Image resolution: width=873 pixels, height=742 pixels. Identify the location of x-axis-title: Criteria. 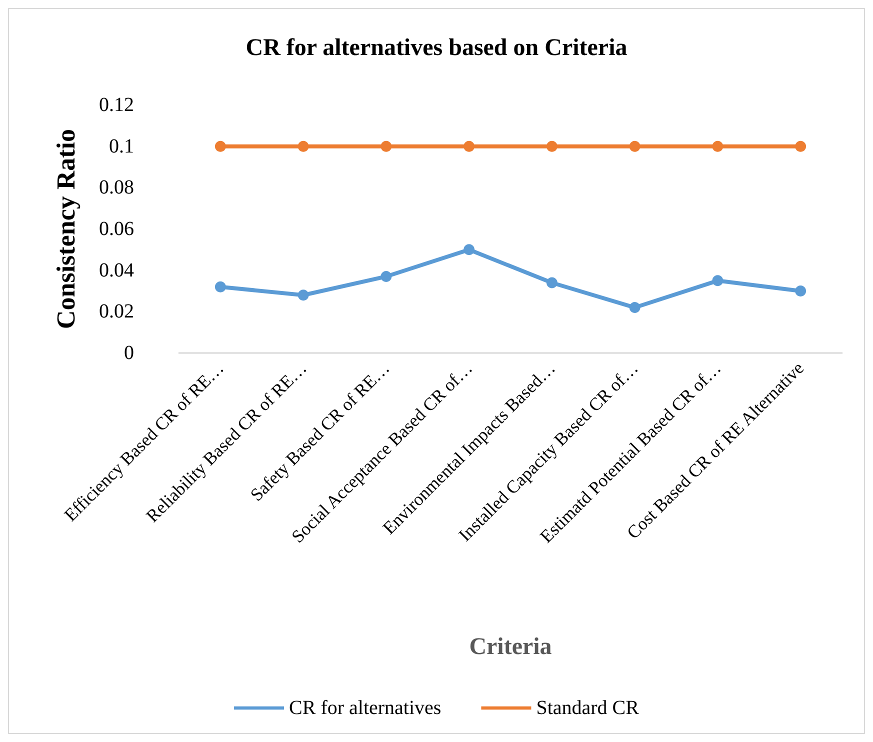
(510, 647).